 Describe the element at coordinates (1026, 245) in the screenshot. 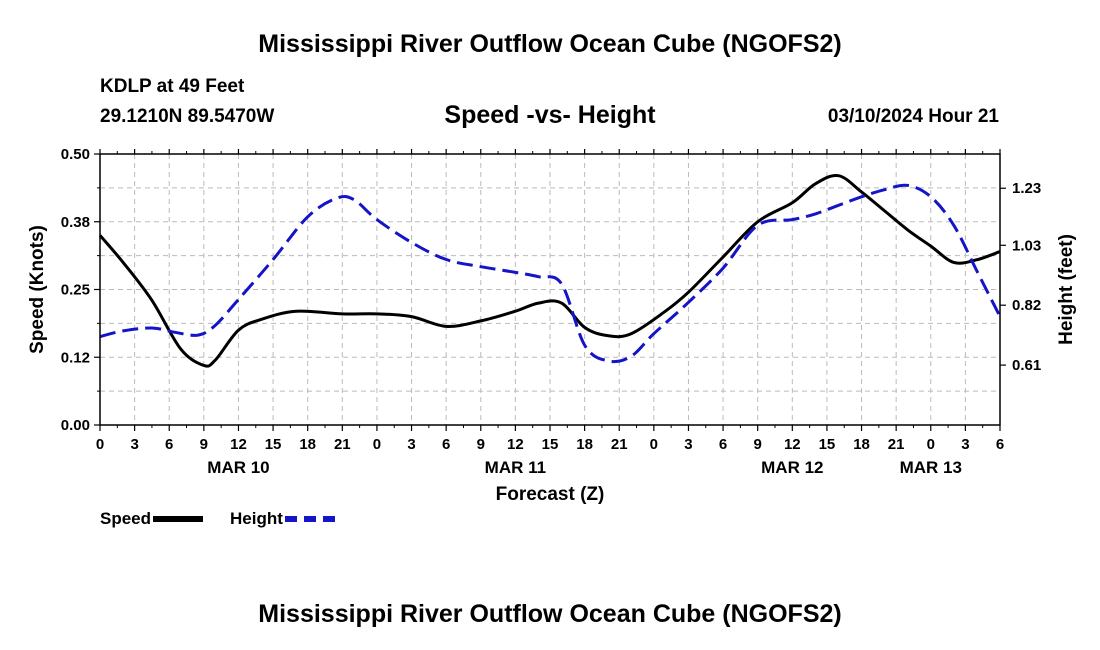

I see `y-right-tick-label: 1.03` at that location.